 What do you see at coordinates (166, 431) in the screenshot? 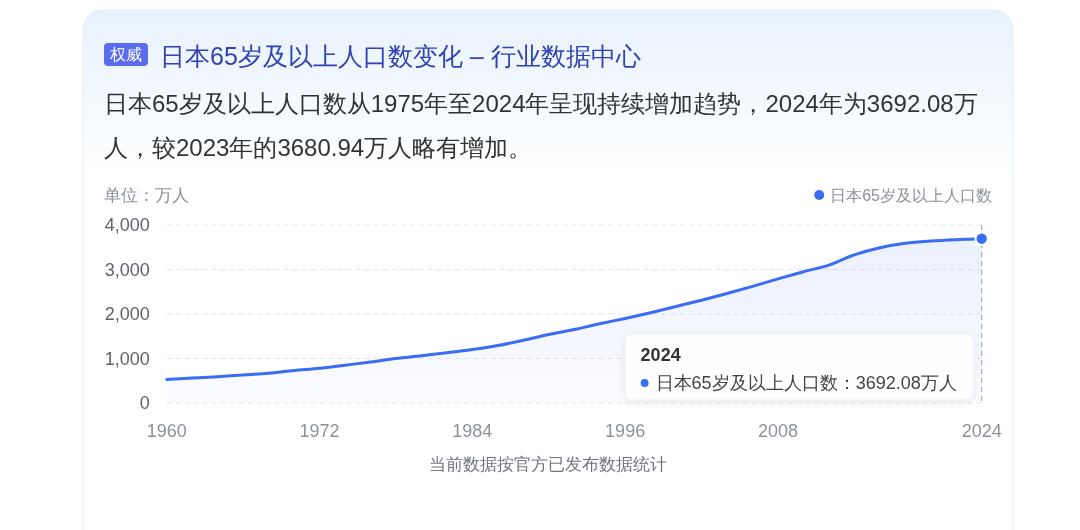
I see `x-tick-label: 1960` at bounding box center [166, 431].